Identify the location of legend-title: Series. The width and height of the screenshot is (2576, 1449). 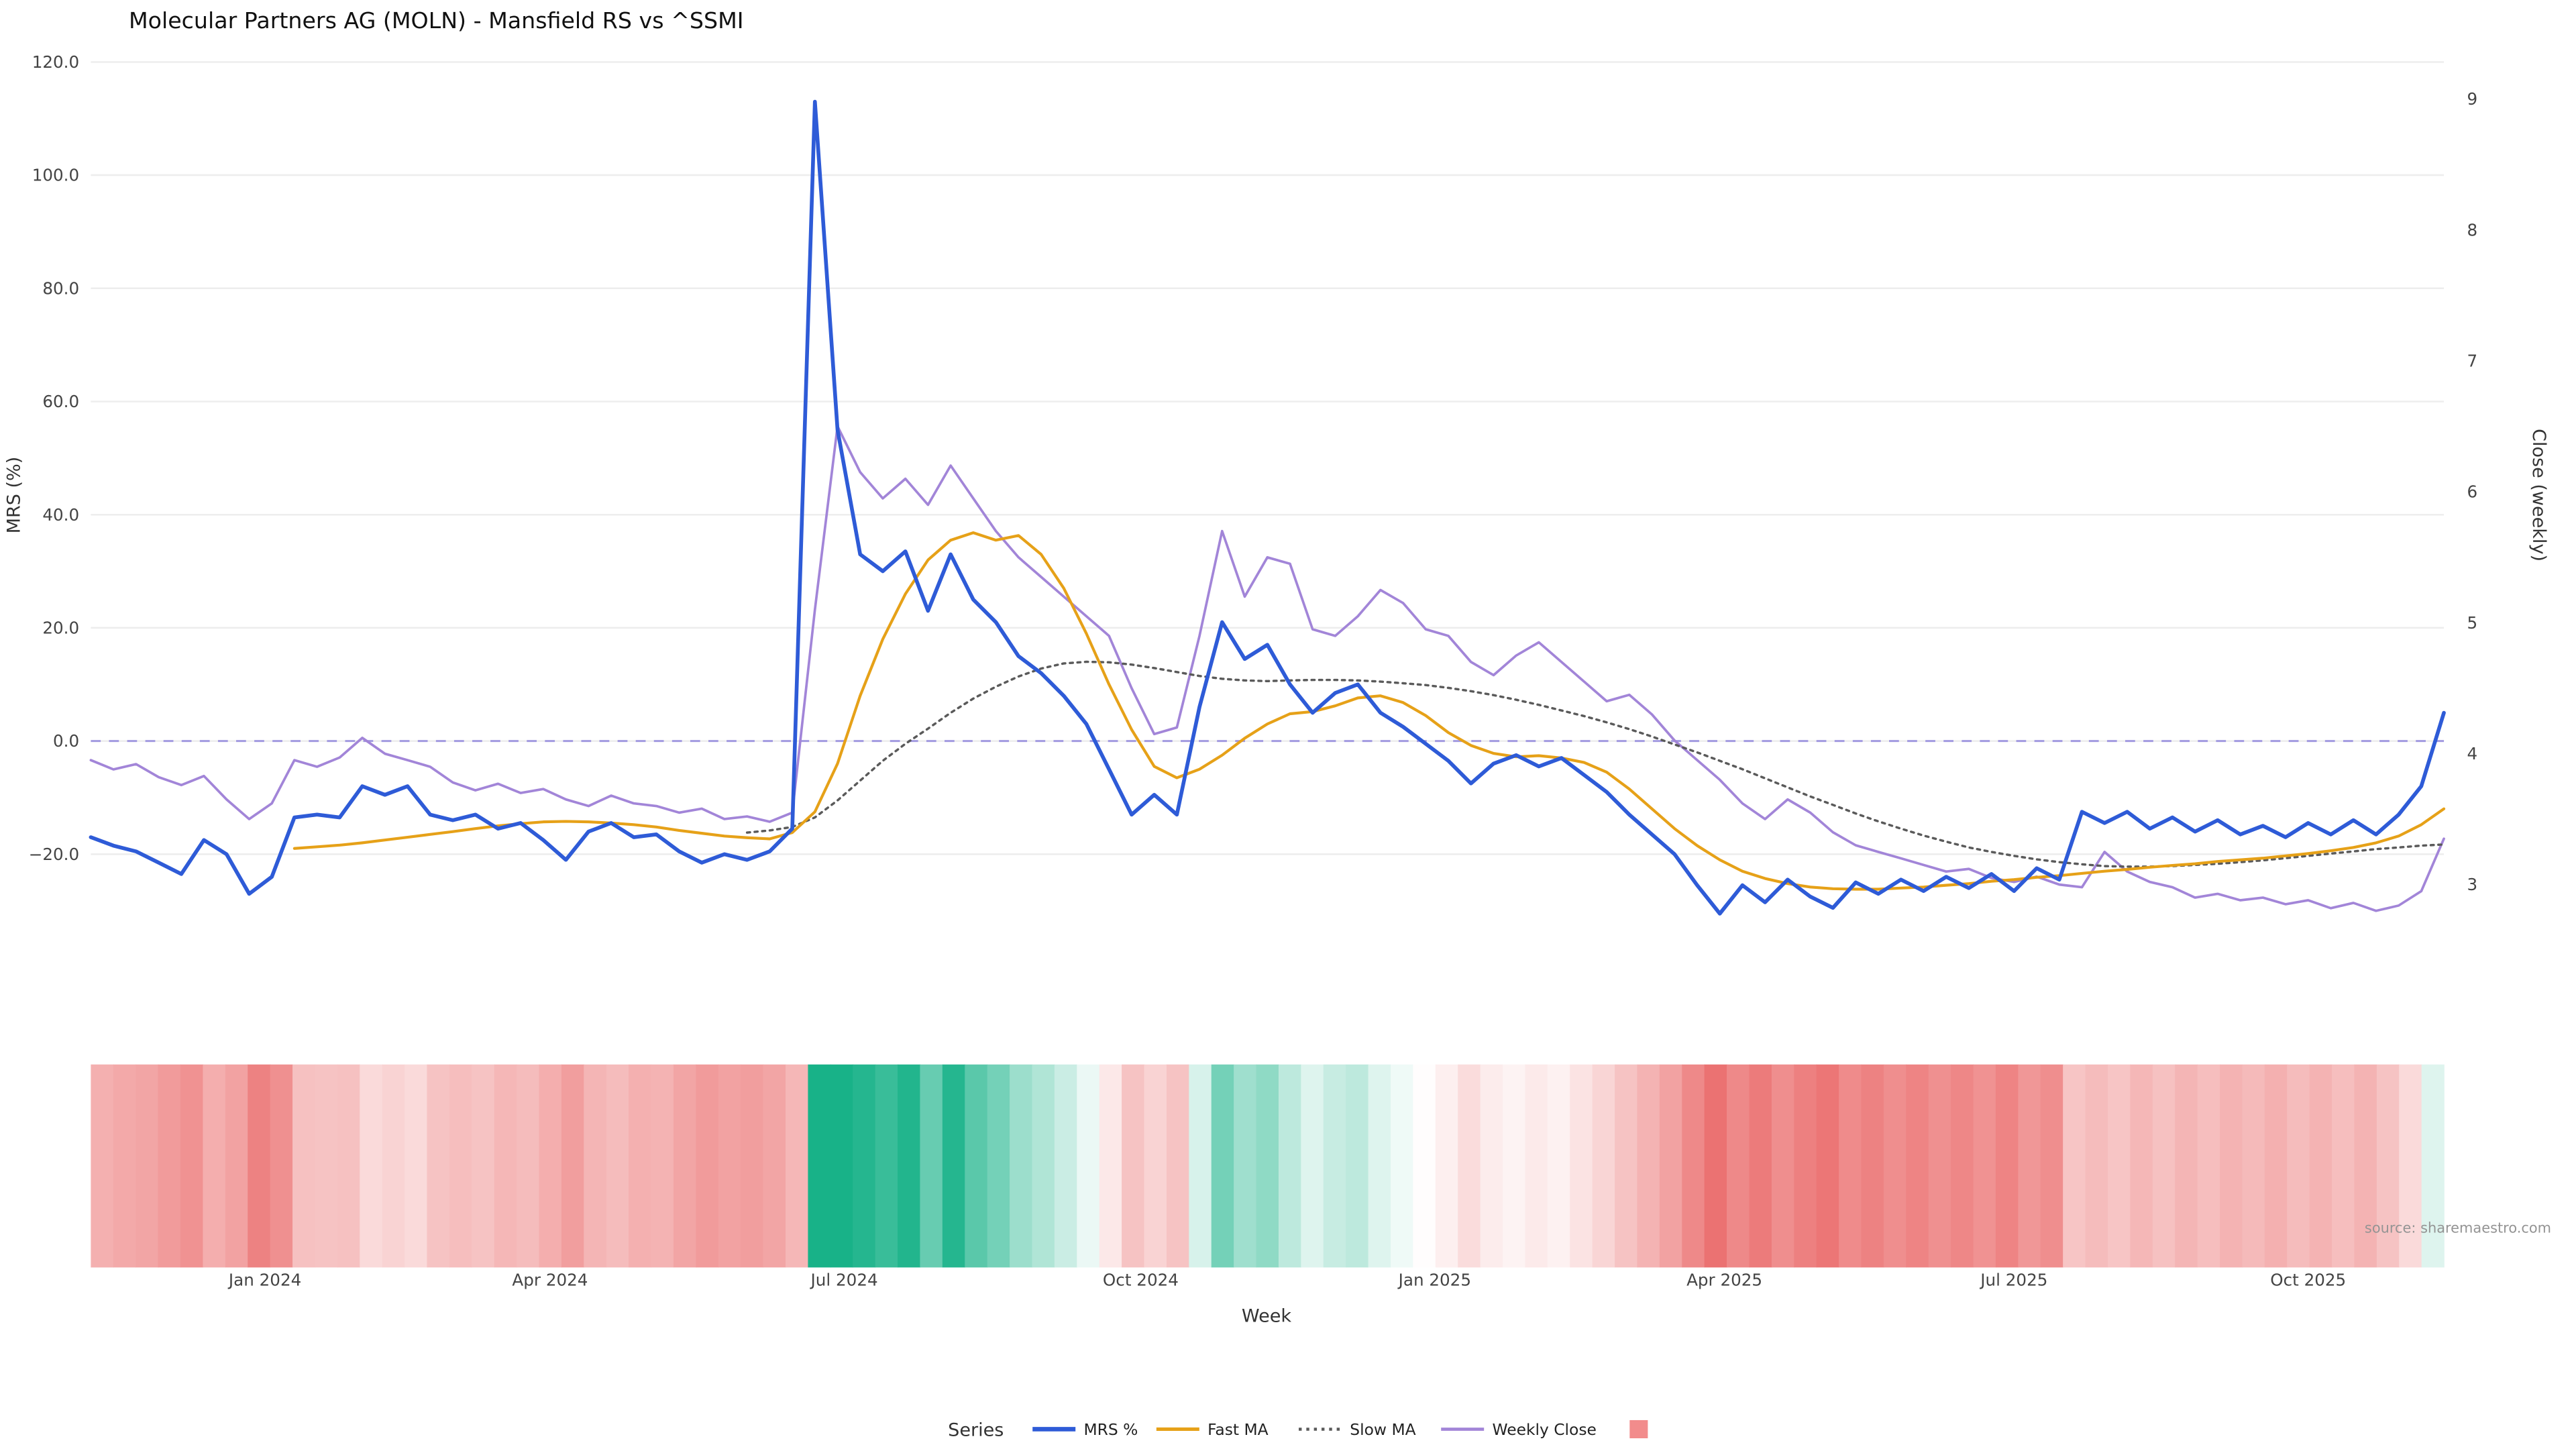
(976, 1429).